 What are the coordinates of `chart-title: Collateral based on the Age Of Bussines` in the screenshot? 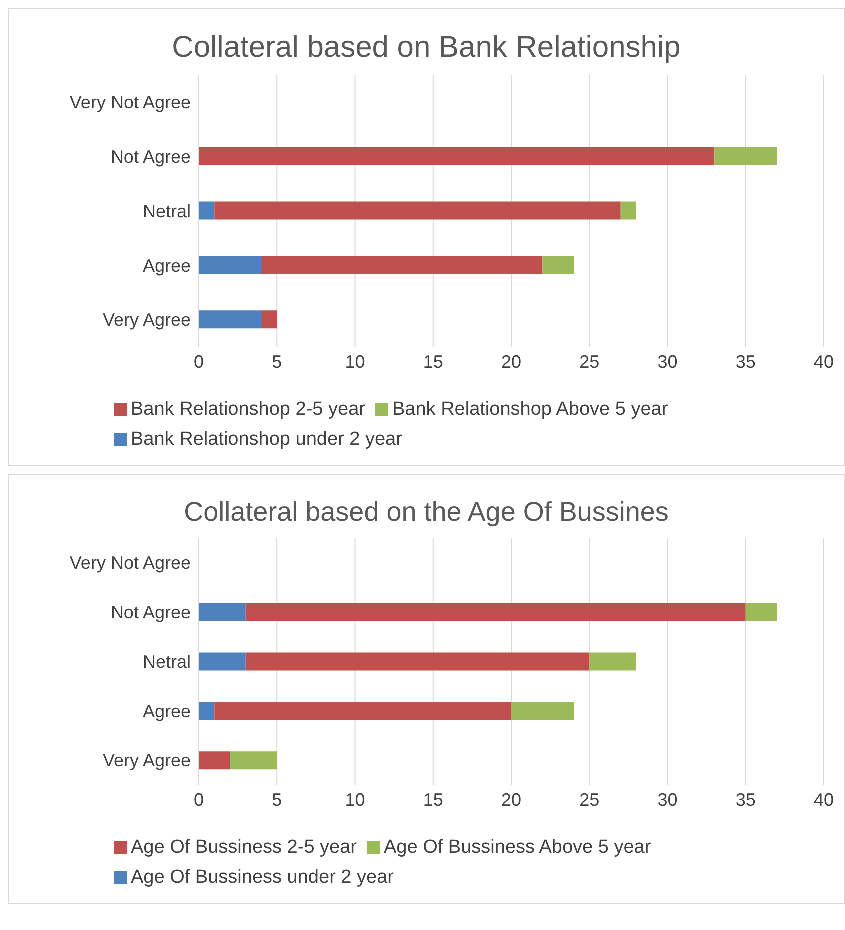 It's located at (426, 512).